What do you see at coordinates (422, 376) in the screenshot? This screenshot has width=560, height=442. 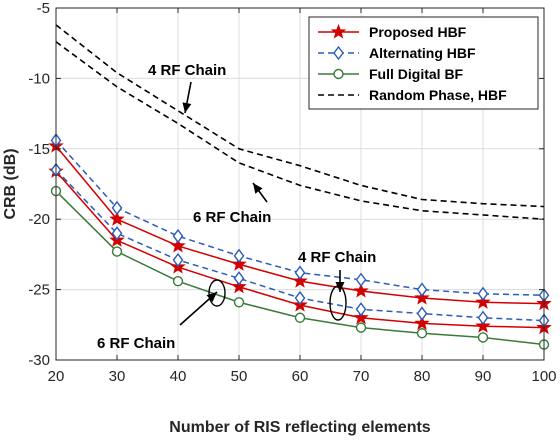 I see `x-tick-label: 80` at bounding box center [422, 376].